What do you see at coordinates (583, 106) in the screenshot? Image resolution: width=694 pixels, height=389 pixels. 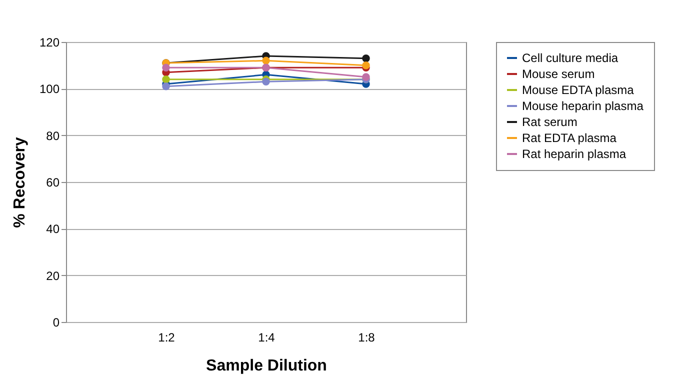 I see `legend-label: Mouse heparin plasma` at bounding box center [583, 106].